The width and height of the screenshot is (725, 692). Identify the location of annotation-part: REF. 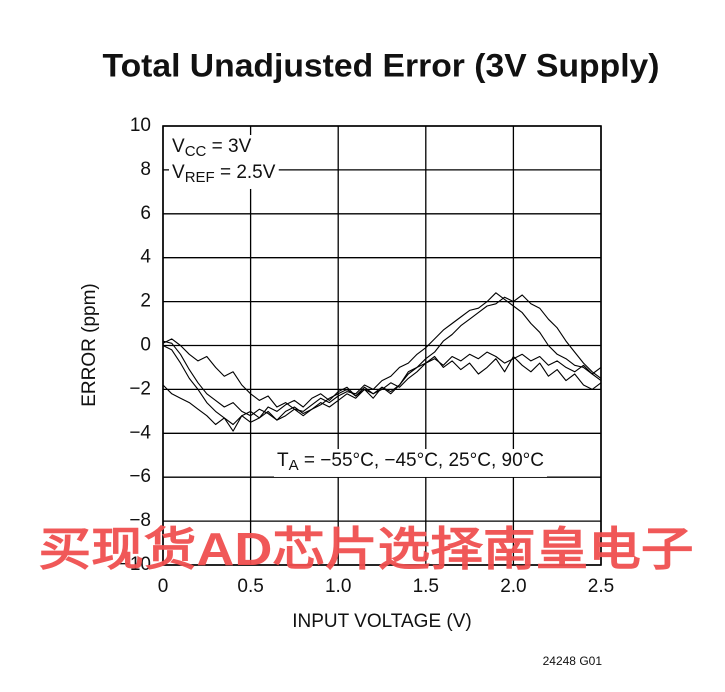
(200, 177).